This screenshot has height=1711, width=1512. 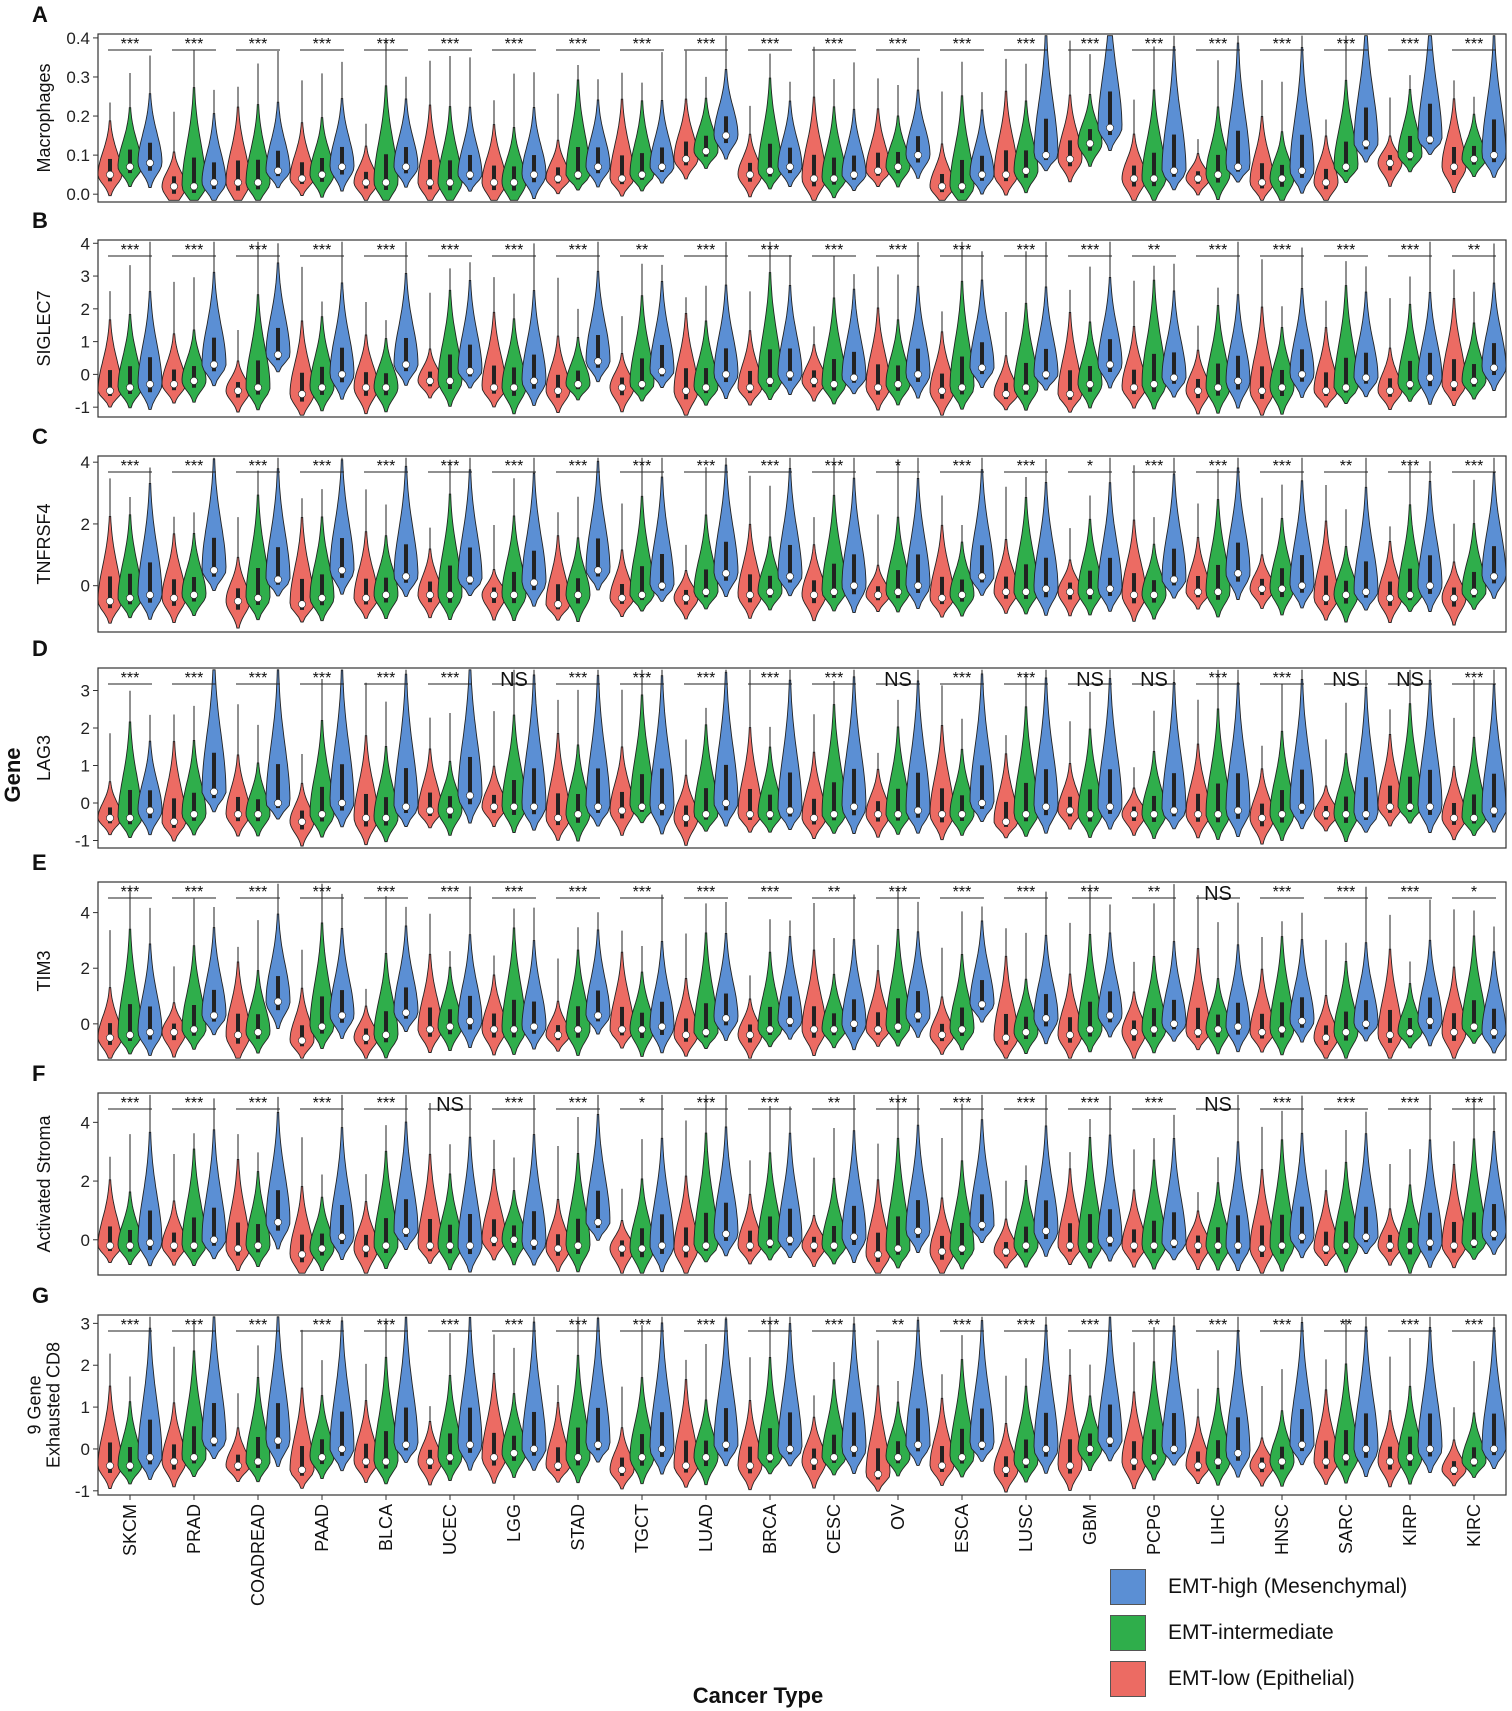 I want to click on violin-sarc-high, so click(x=1366, y=344).